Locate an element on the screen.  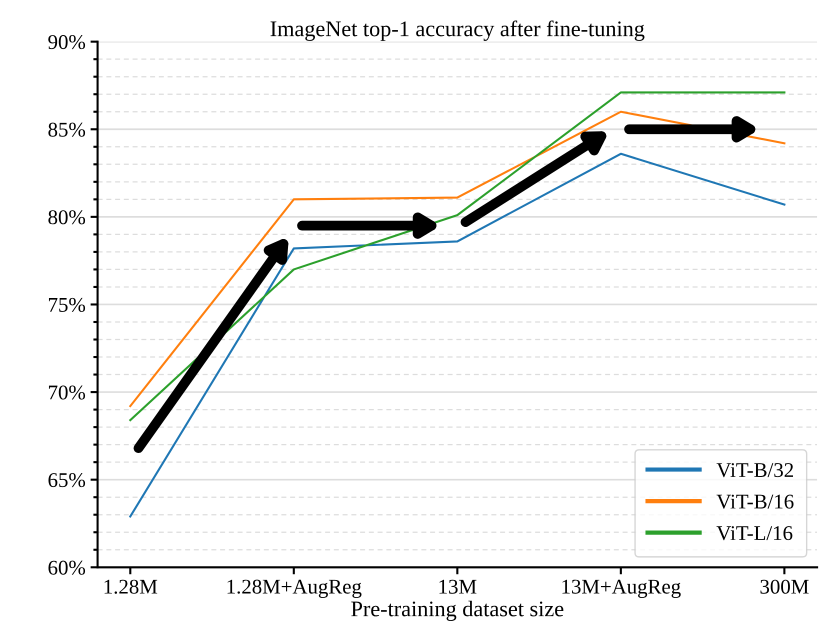
y-tick-label: 80% is located at coordinates (67, 217).